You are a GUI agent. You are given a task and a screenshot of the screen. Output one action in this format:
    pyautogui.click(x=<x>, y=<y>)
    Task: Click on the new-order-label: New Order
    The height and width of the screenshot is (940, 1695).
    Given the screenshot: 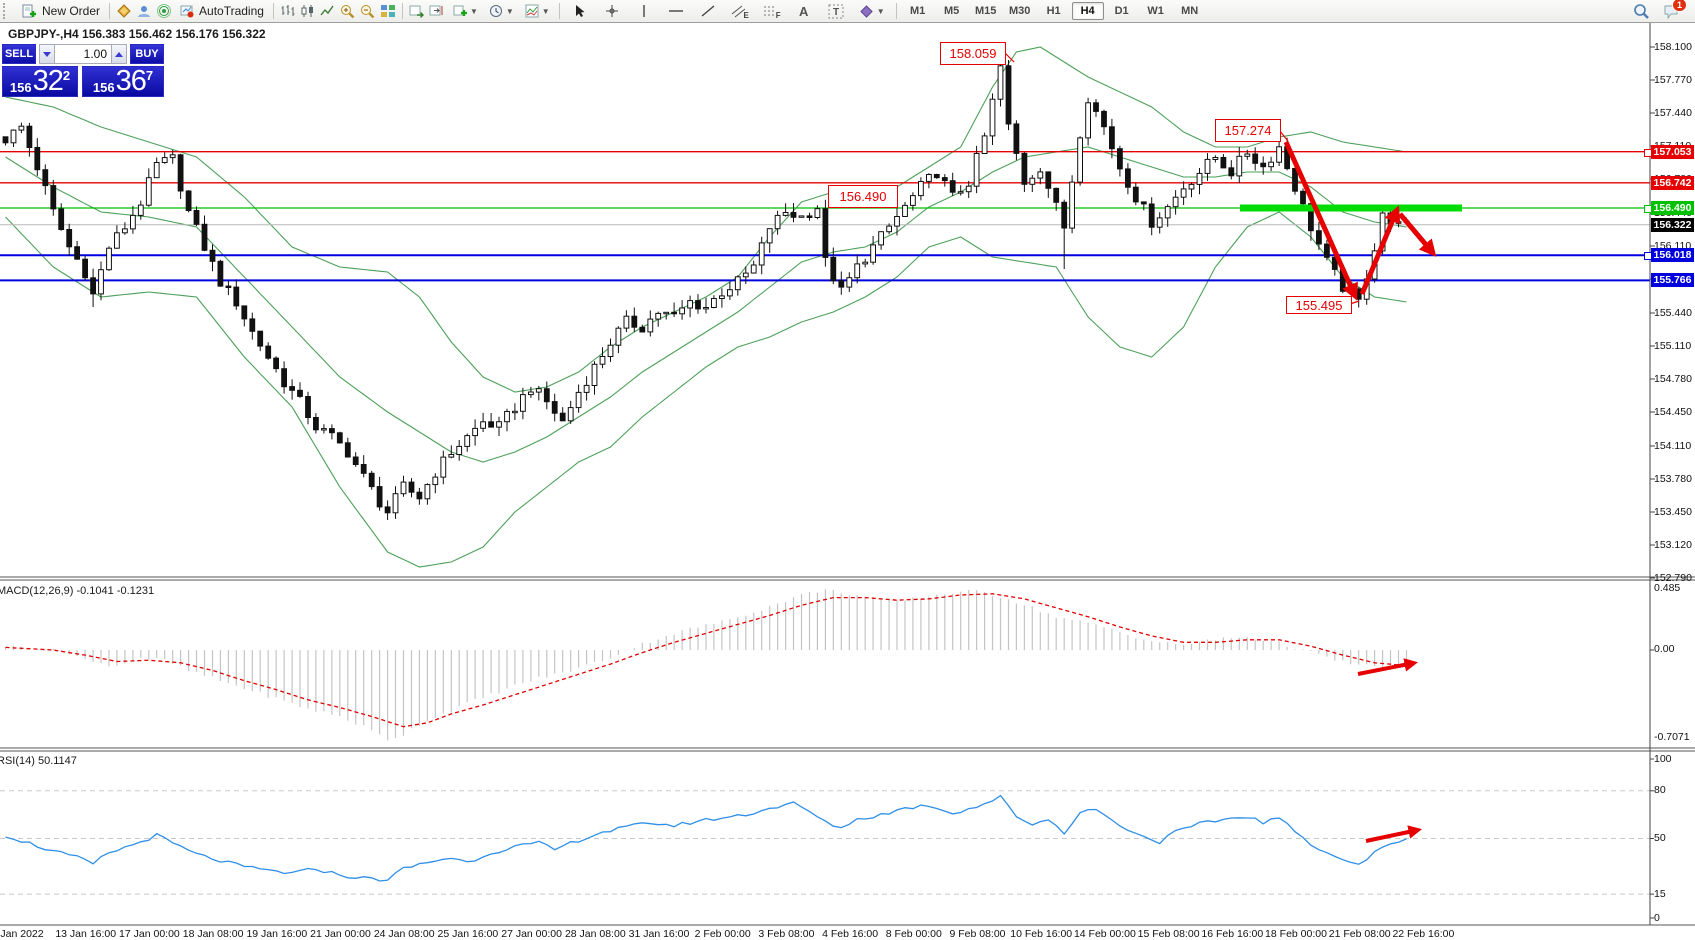 What is the action you would take?
    pyautogui.click(x=71, y=11)
    